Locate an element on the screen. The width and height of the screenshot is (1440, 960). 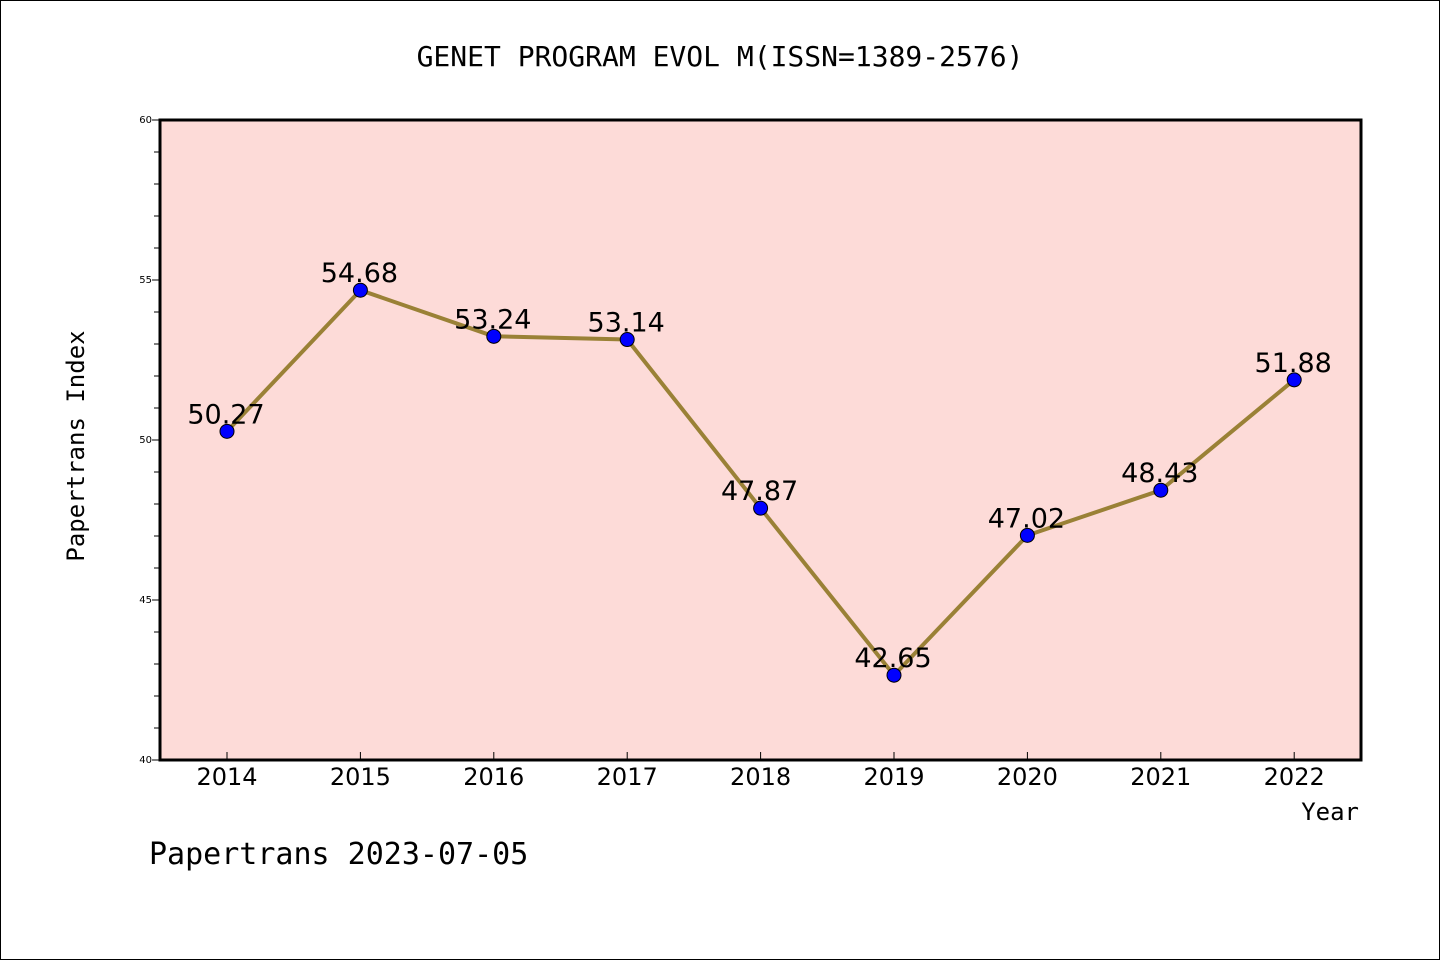
data-label: 53.14 is located at coordinates (626, 323).